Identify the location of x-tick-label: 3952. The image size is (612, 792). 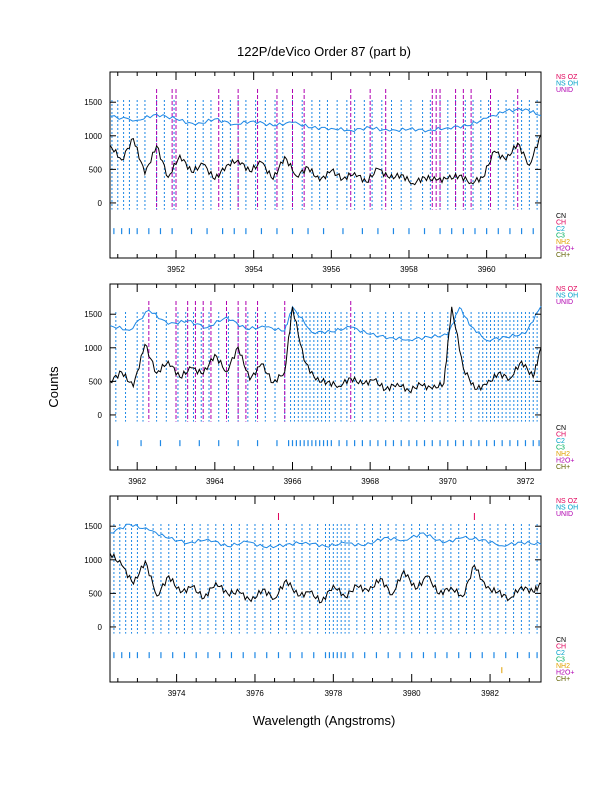
(176, 269).